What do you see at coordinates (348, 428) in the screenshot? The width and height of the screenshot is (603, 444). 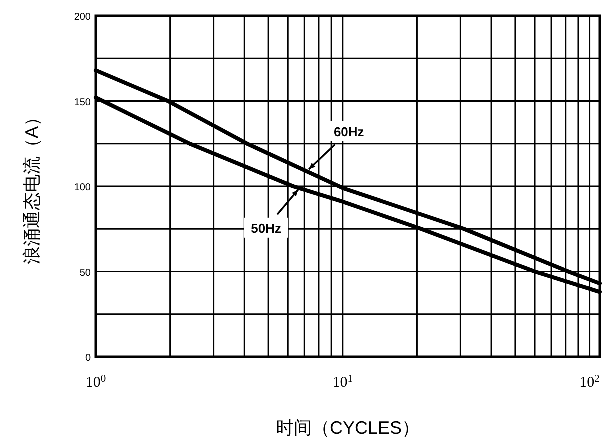 I see `x-axis-title: 时间（CYCLES）` at bounding box center [348, 428].